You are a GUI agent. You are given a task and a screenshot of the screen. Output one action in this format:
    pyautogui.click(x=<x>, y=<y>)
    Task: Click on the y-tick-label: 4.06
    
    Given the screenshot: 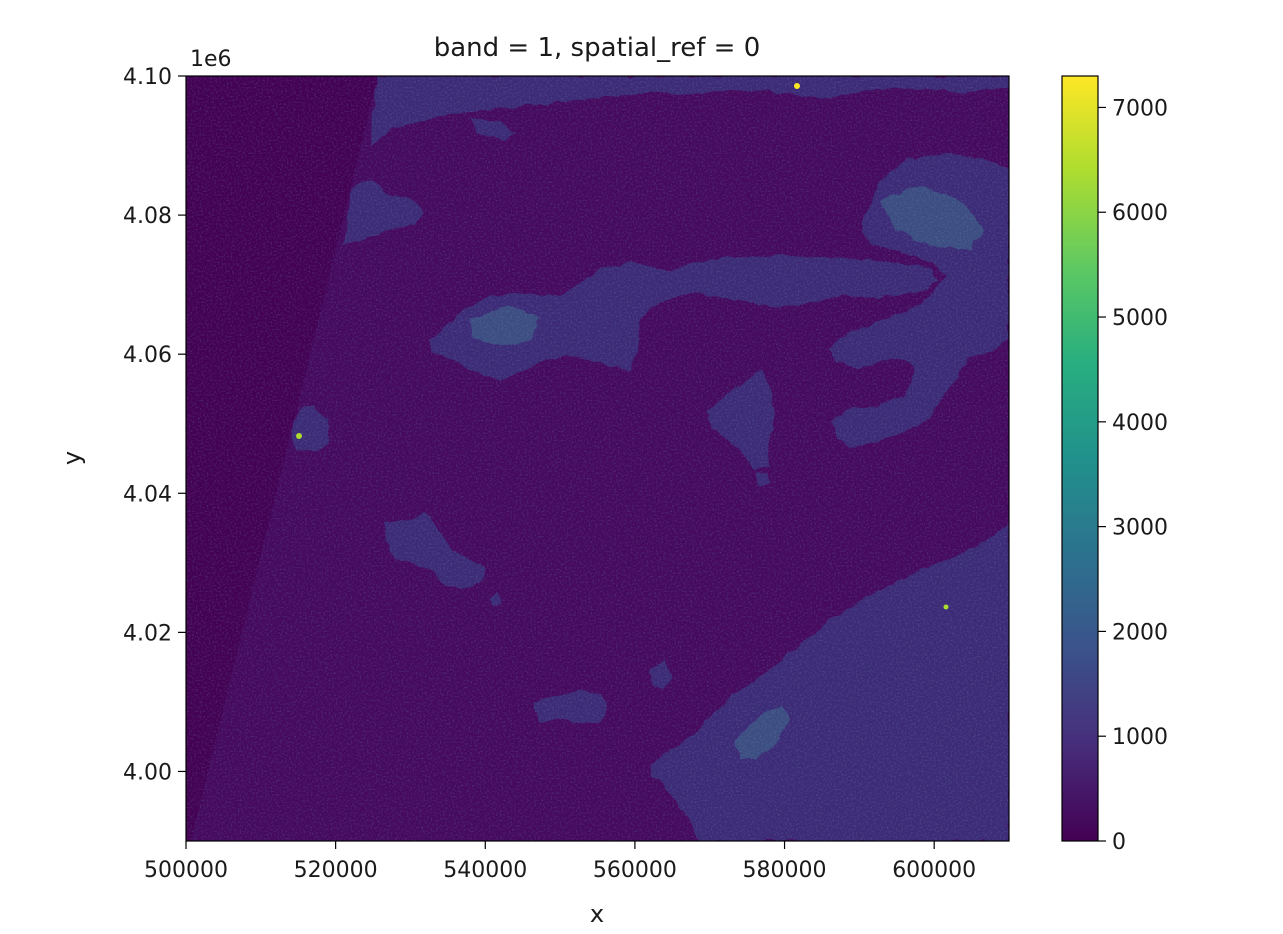 What is the action you would take?
    pyautogui.click(x=147, y=355)
    